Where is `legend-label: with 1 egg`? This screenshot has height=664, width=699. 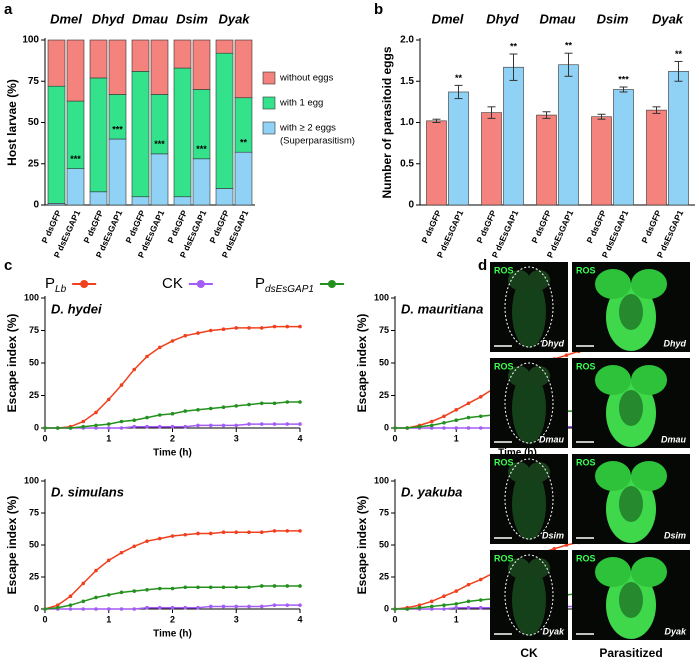
legend-label: with 1 egg is located at coordinates (301, 103).